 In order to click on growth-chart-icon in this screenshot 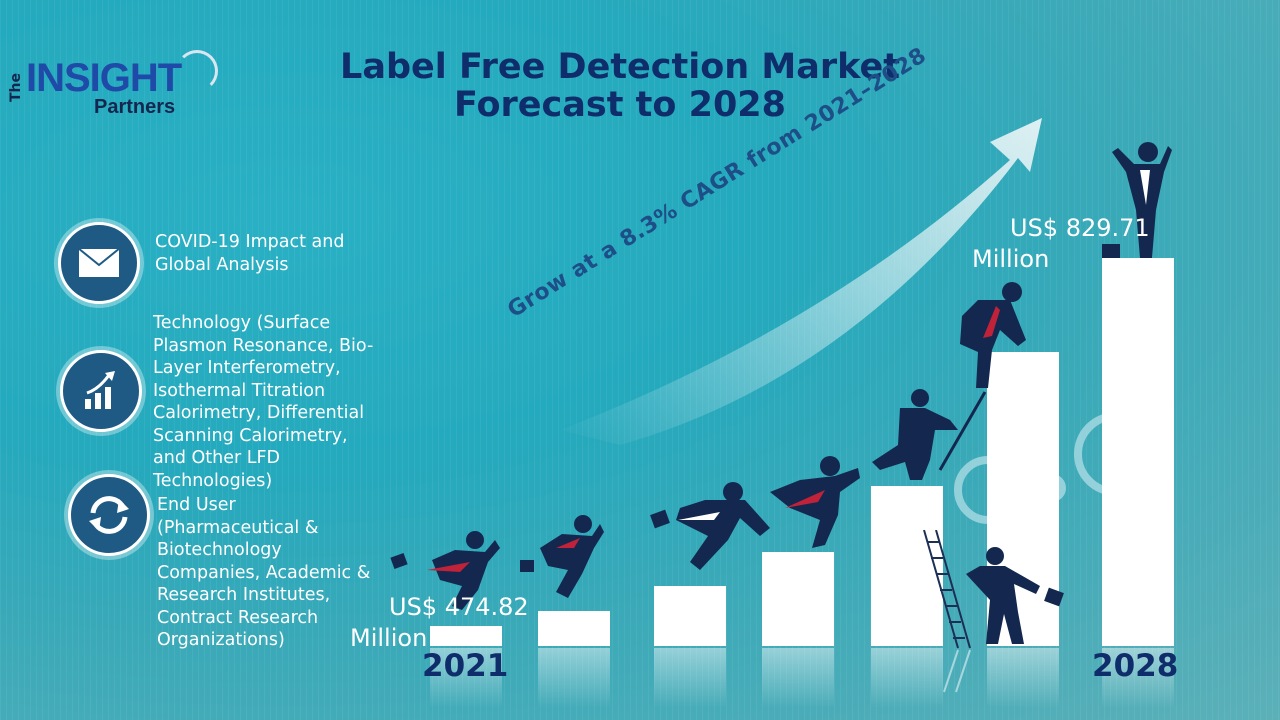, I will do `click(101, 391)`.